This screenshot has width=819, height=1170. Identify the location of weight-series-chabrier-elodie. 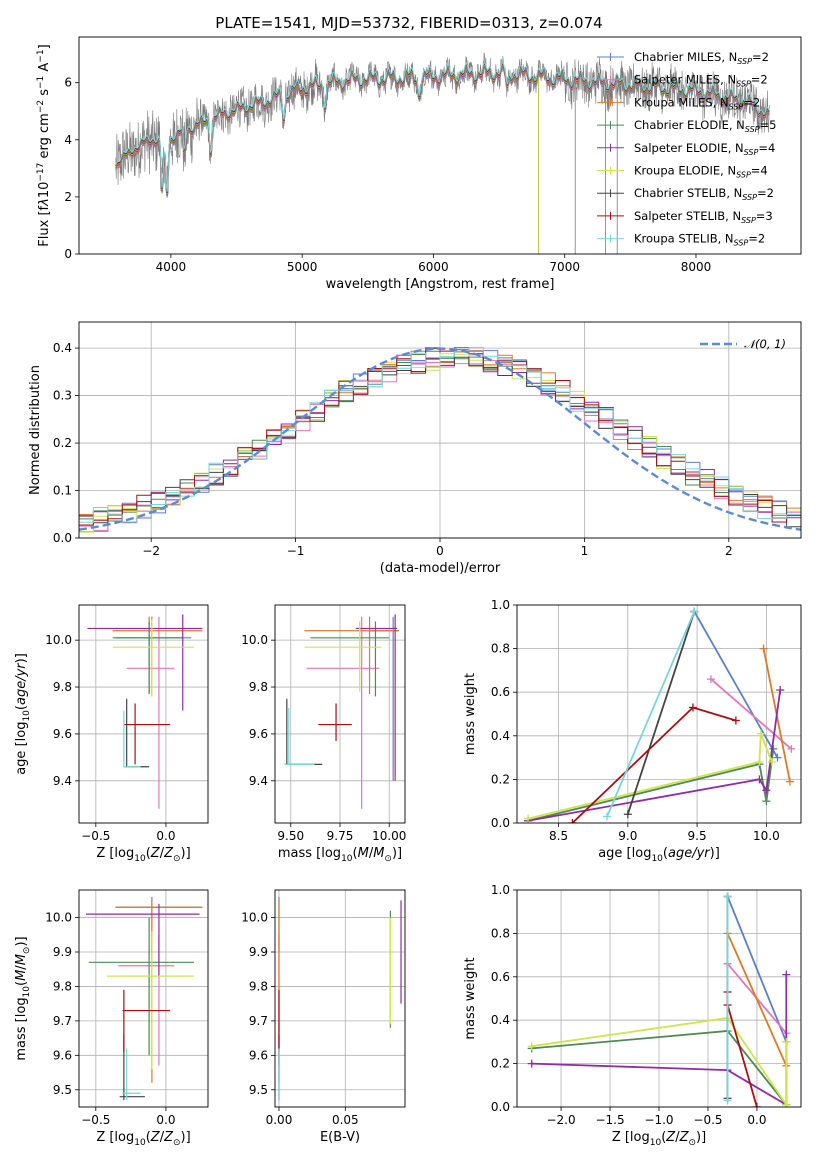
(651, 783).